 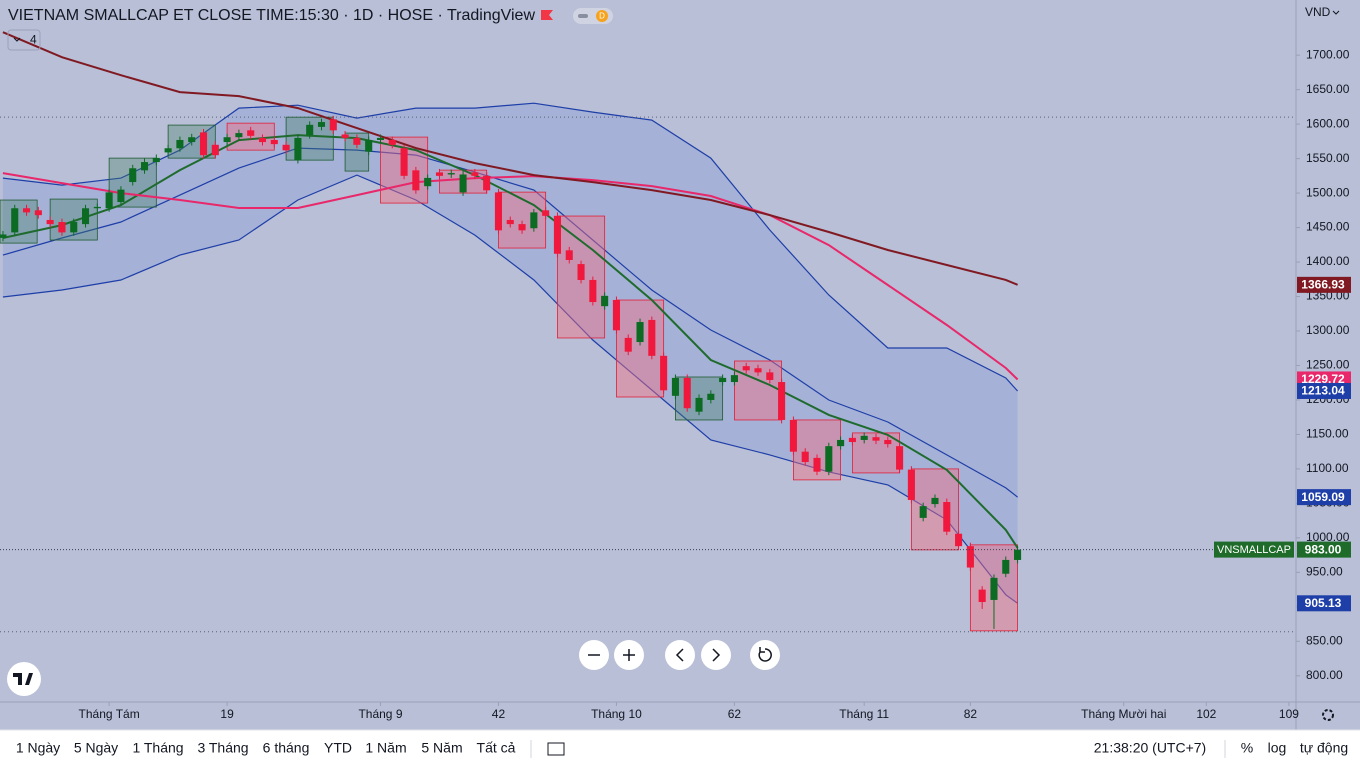 I want to click on chevron-icon, so click(x=17, y=39).